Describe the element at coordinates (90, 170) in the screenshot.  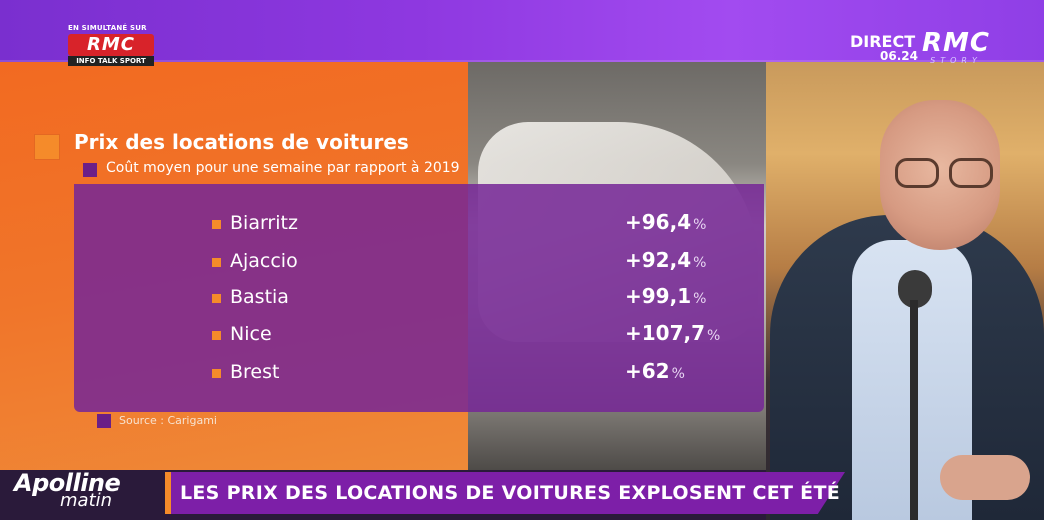
I see `subtitle-marker` at that location.